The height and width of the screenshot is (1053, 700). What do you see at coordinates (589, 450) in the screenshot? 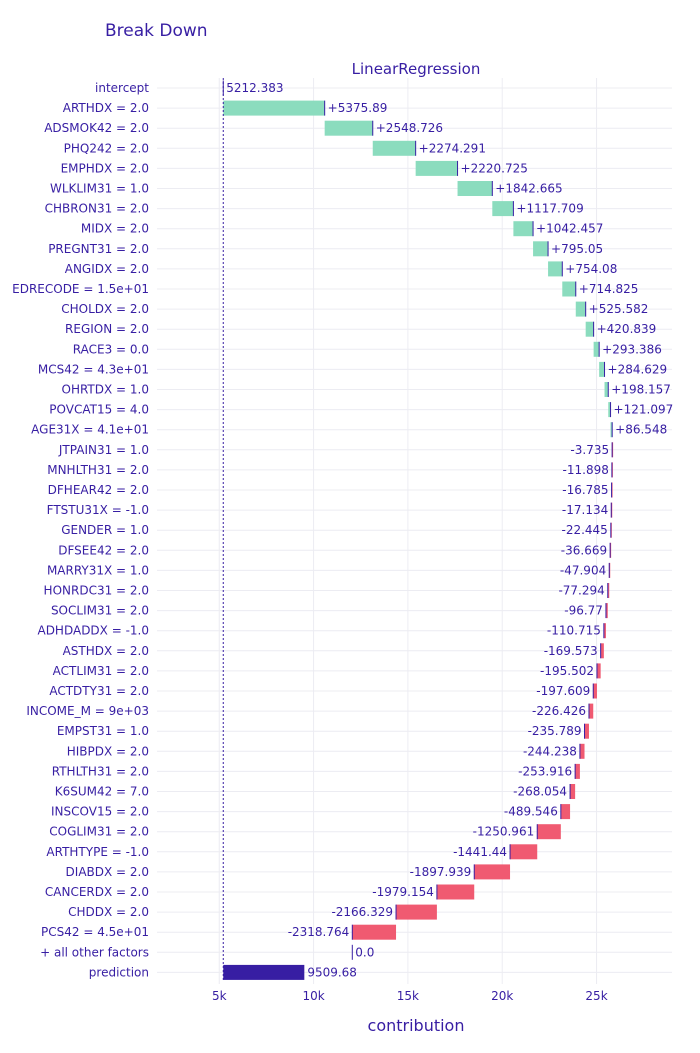
I see `value-label: -3.735` at bounding box center [589, 450].